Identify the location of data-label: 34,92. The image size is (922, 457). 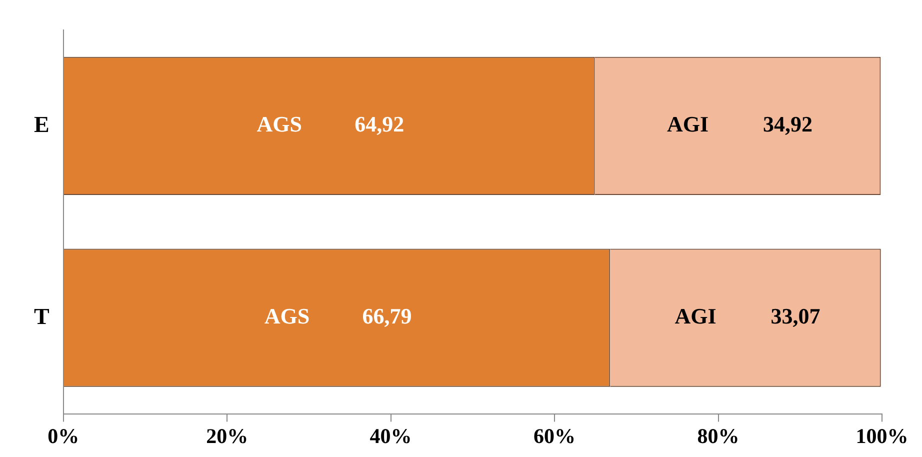
(787, 124).